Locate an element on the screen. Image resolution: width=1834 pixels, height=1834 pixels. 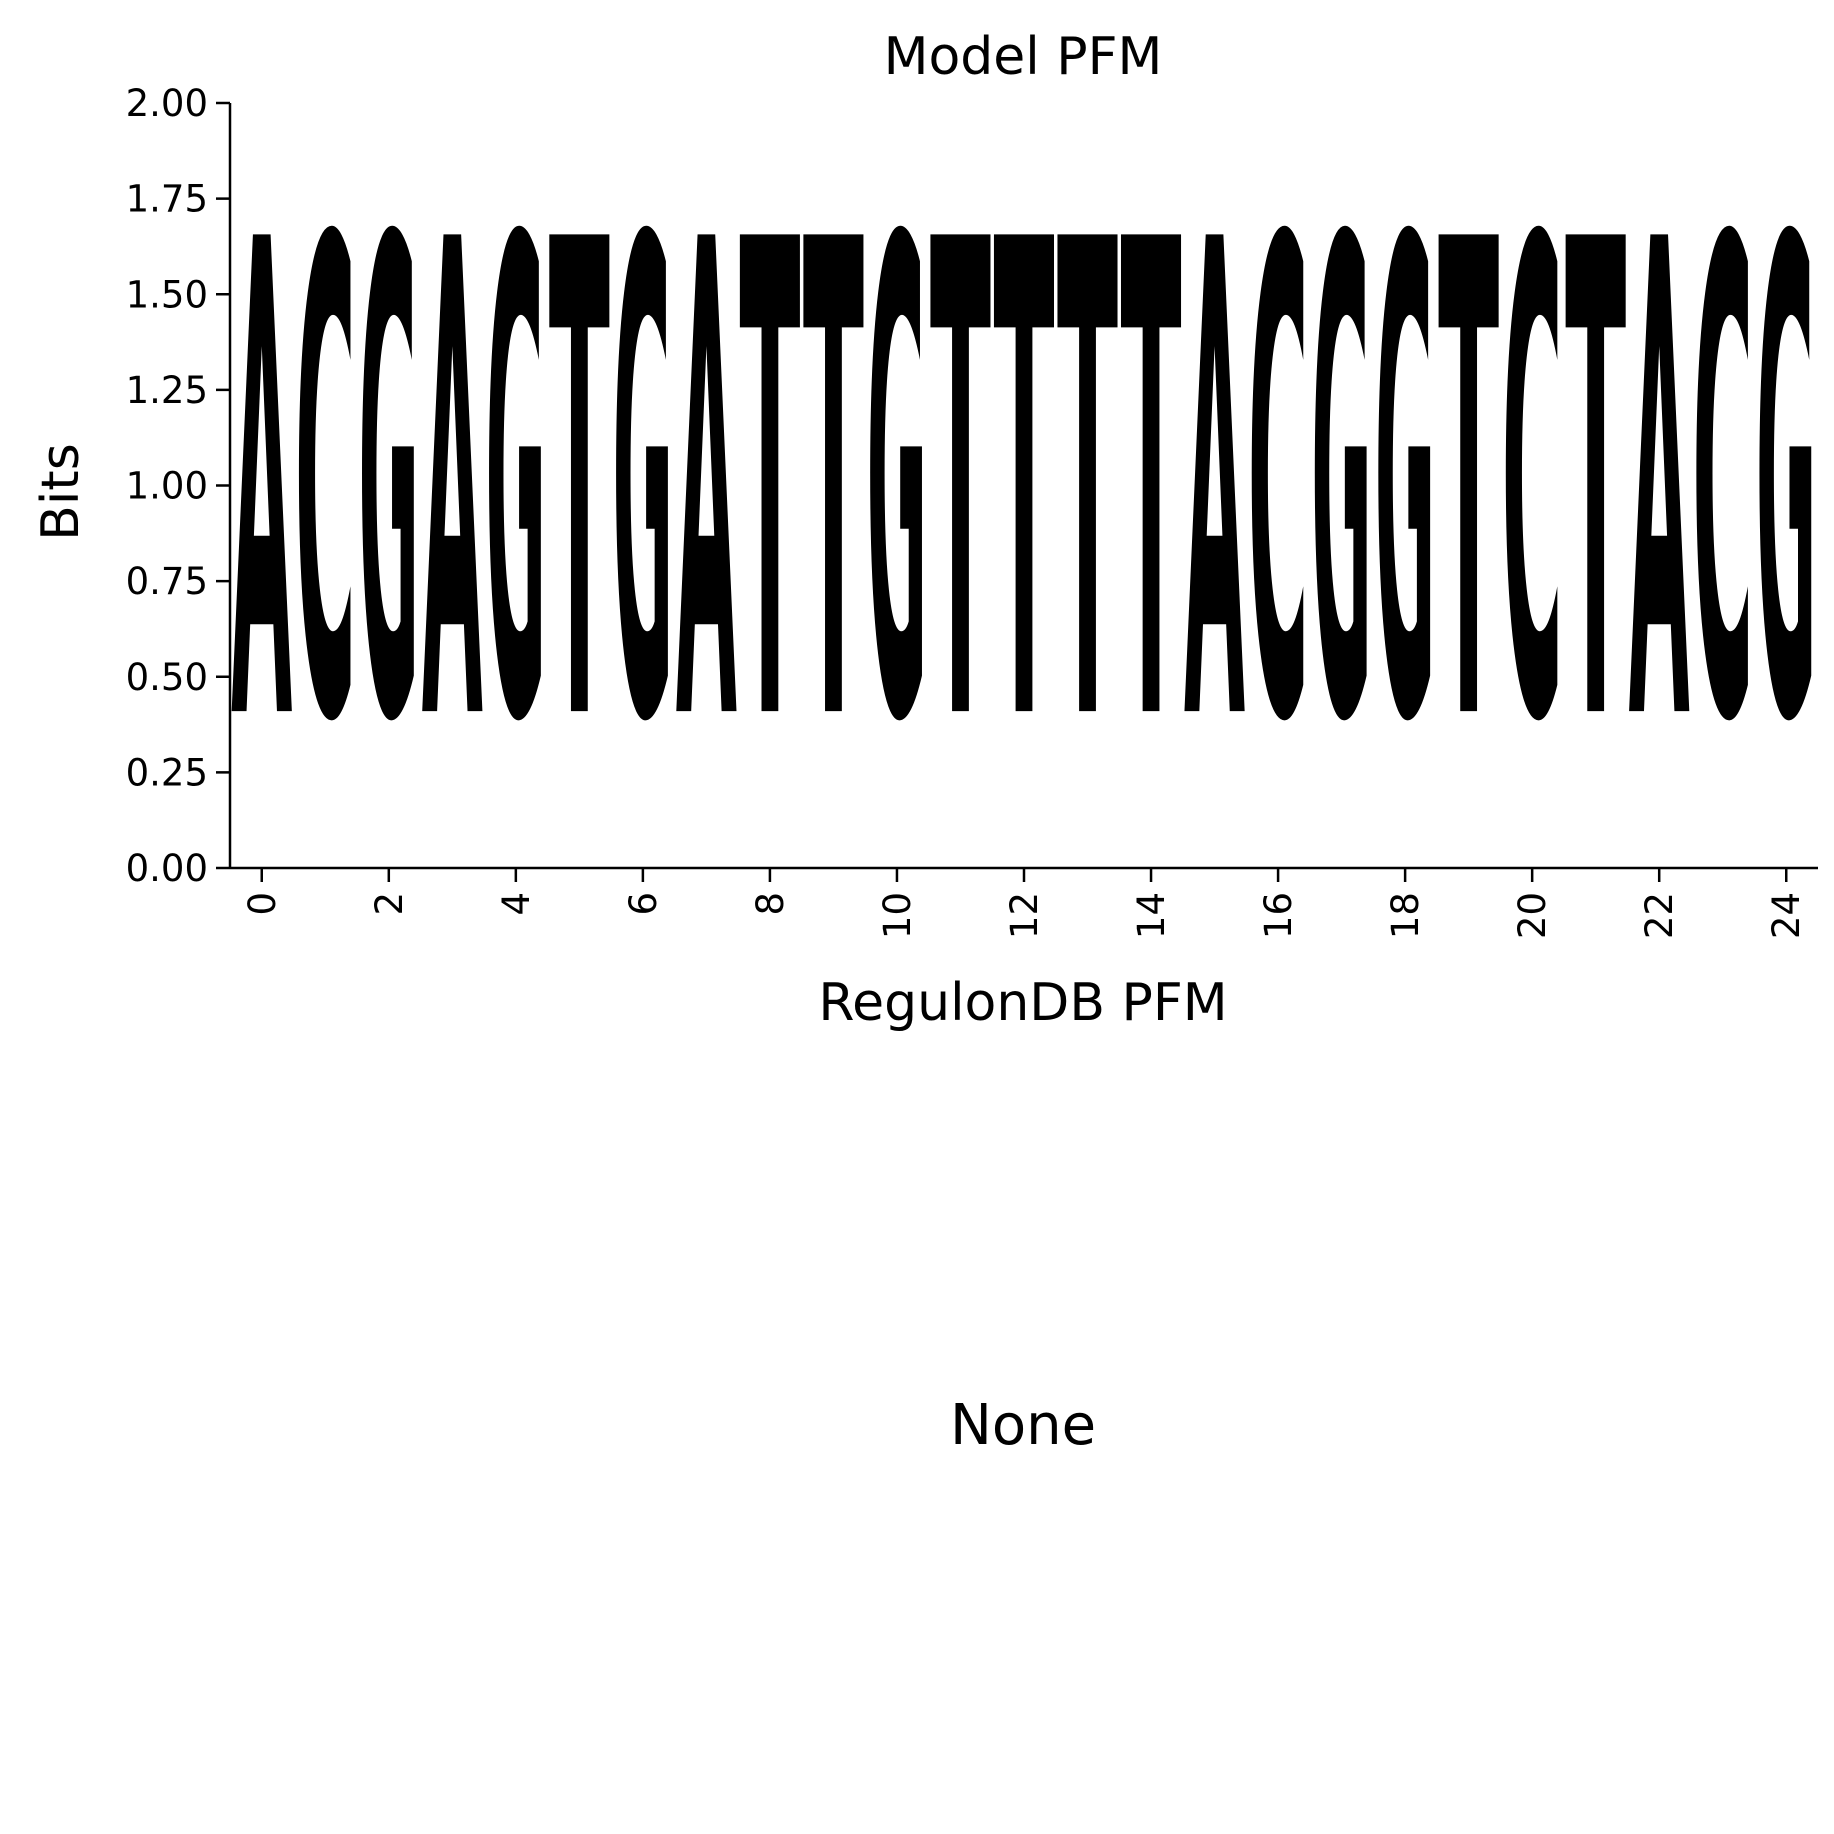
logo-letter-g-pos-24: G is located at coordinates (1786, 485).